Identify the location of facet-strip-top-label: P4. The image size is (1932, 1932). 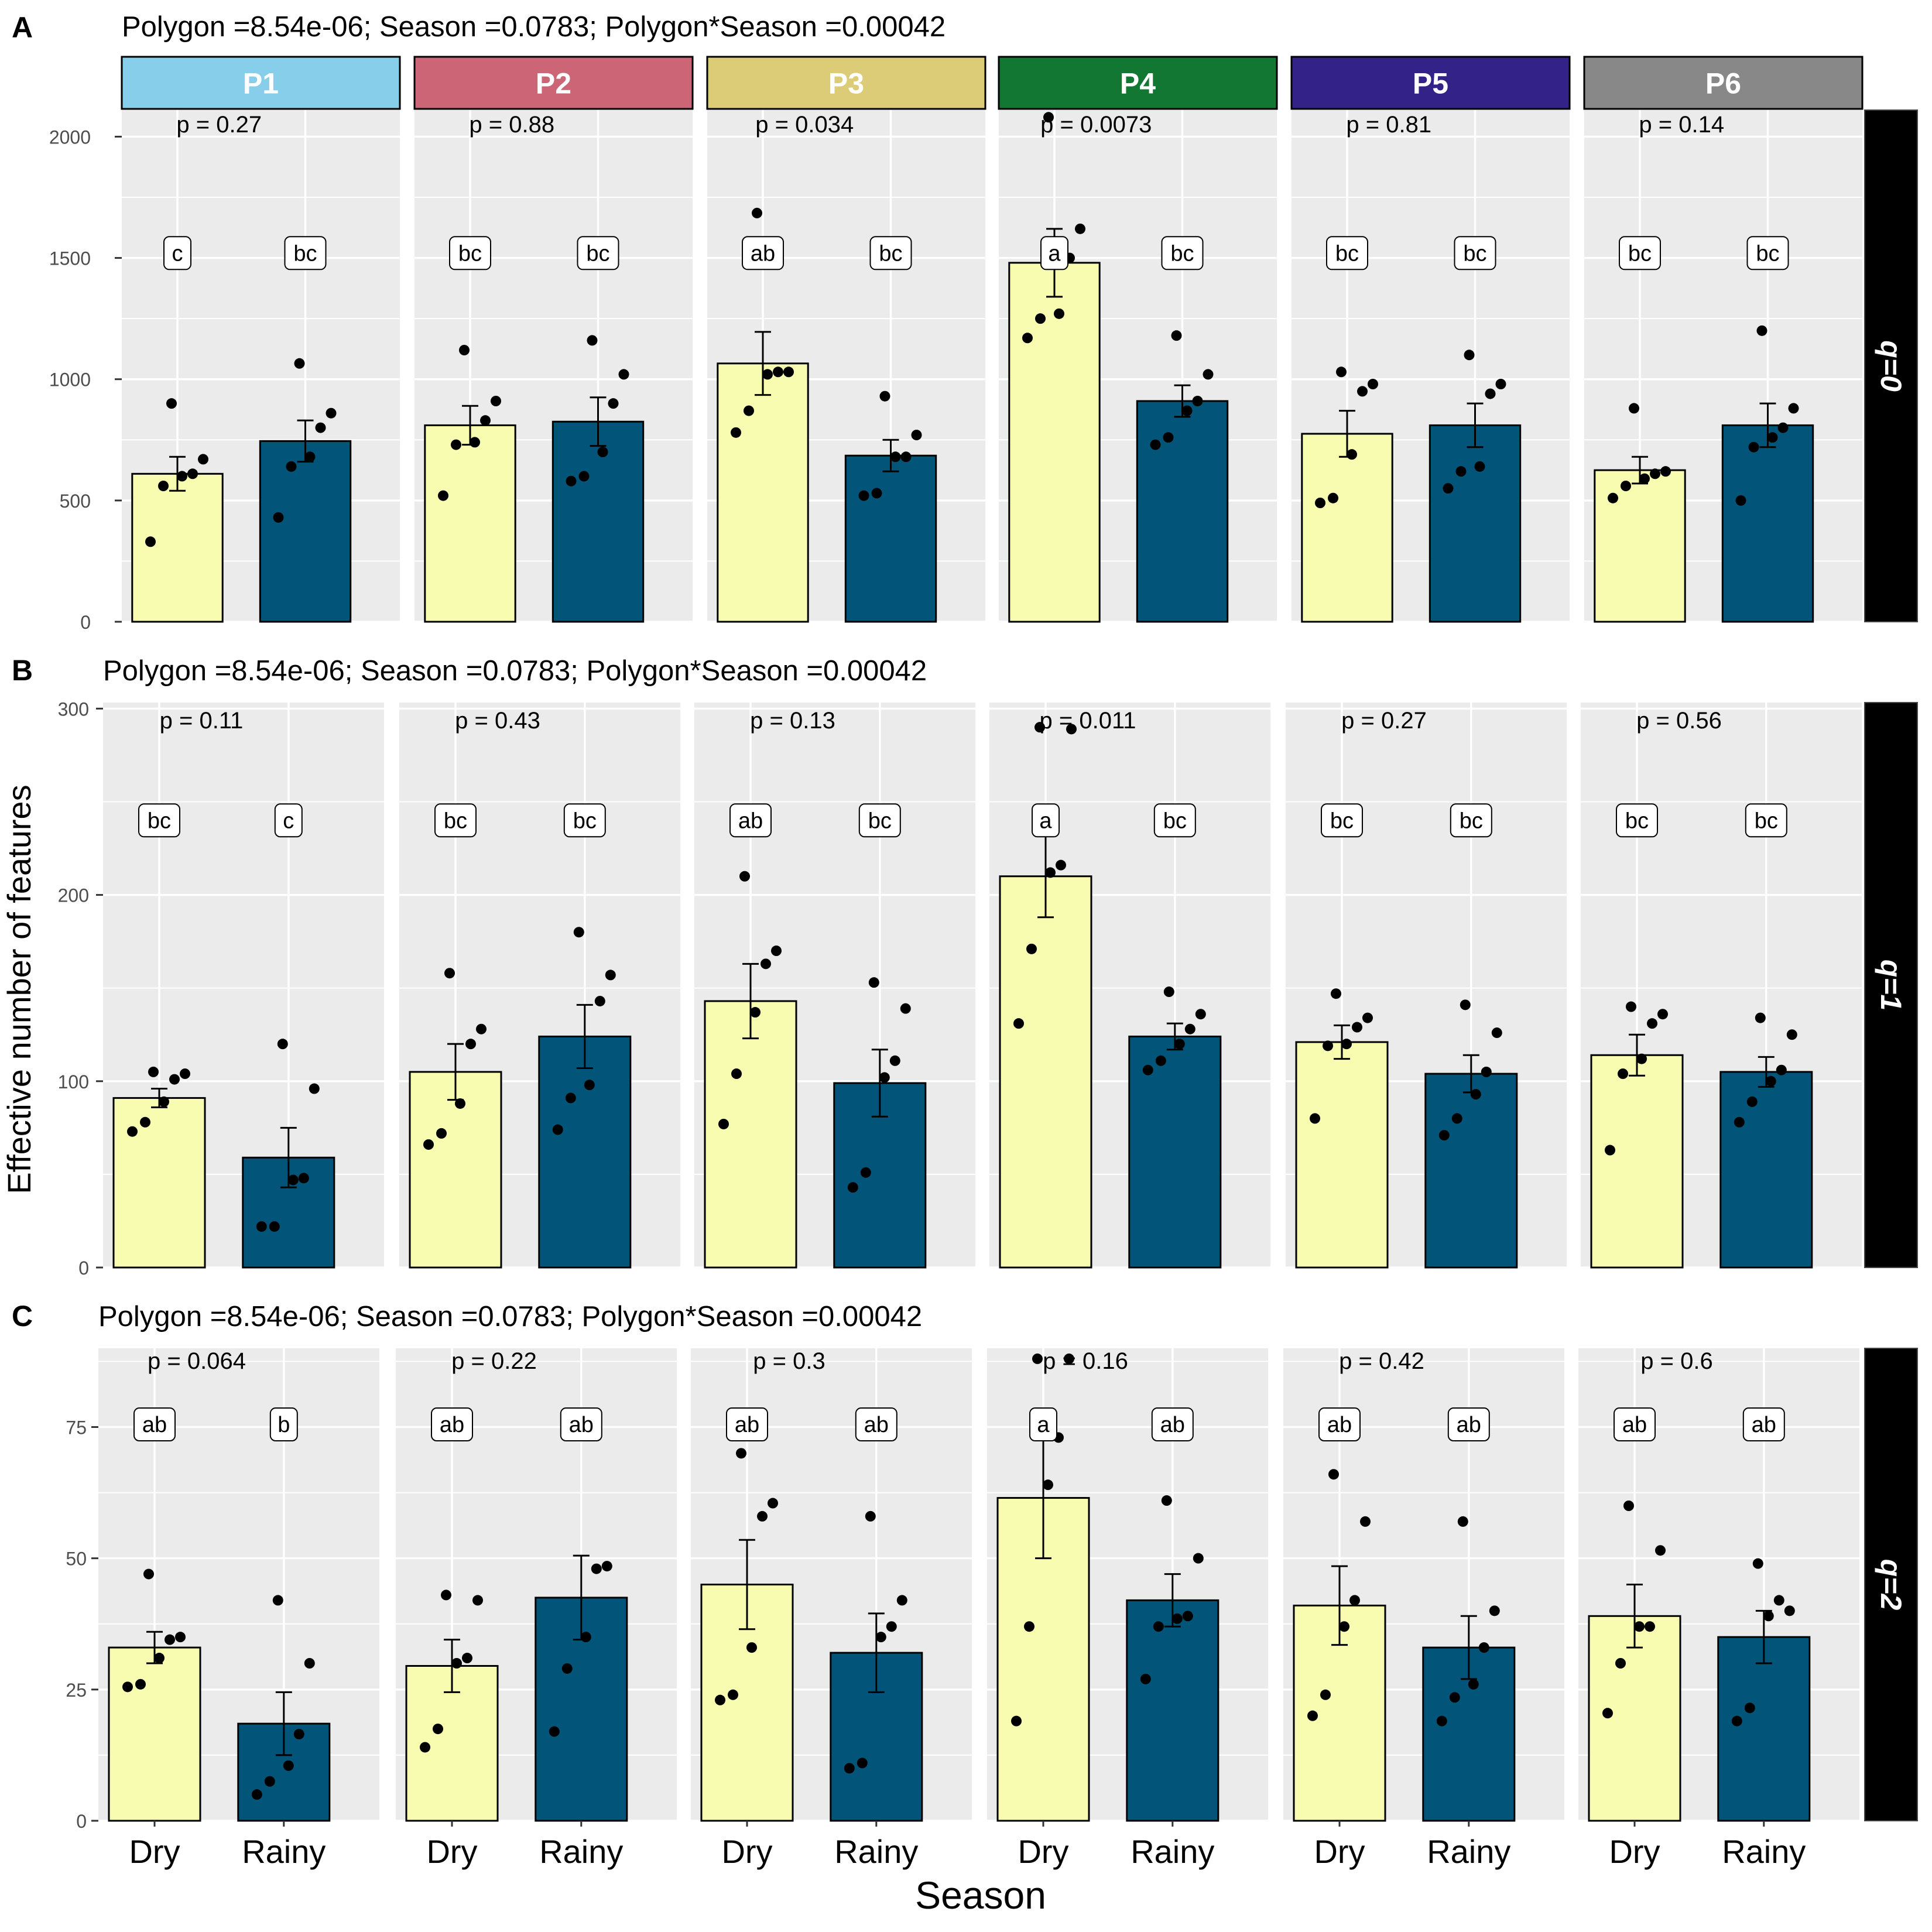
(1138, 83).